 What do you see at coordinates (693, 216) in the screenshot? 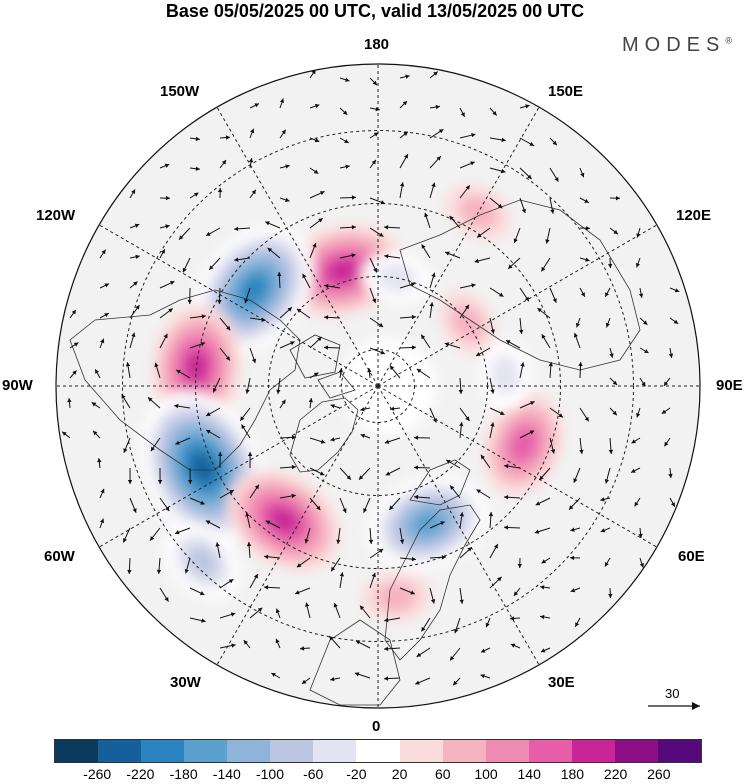
I see `lon-label-120e: 120E` at bounding box center [693, 216].